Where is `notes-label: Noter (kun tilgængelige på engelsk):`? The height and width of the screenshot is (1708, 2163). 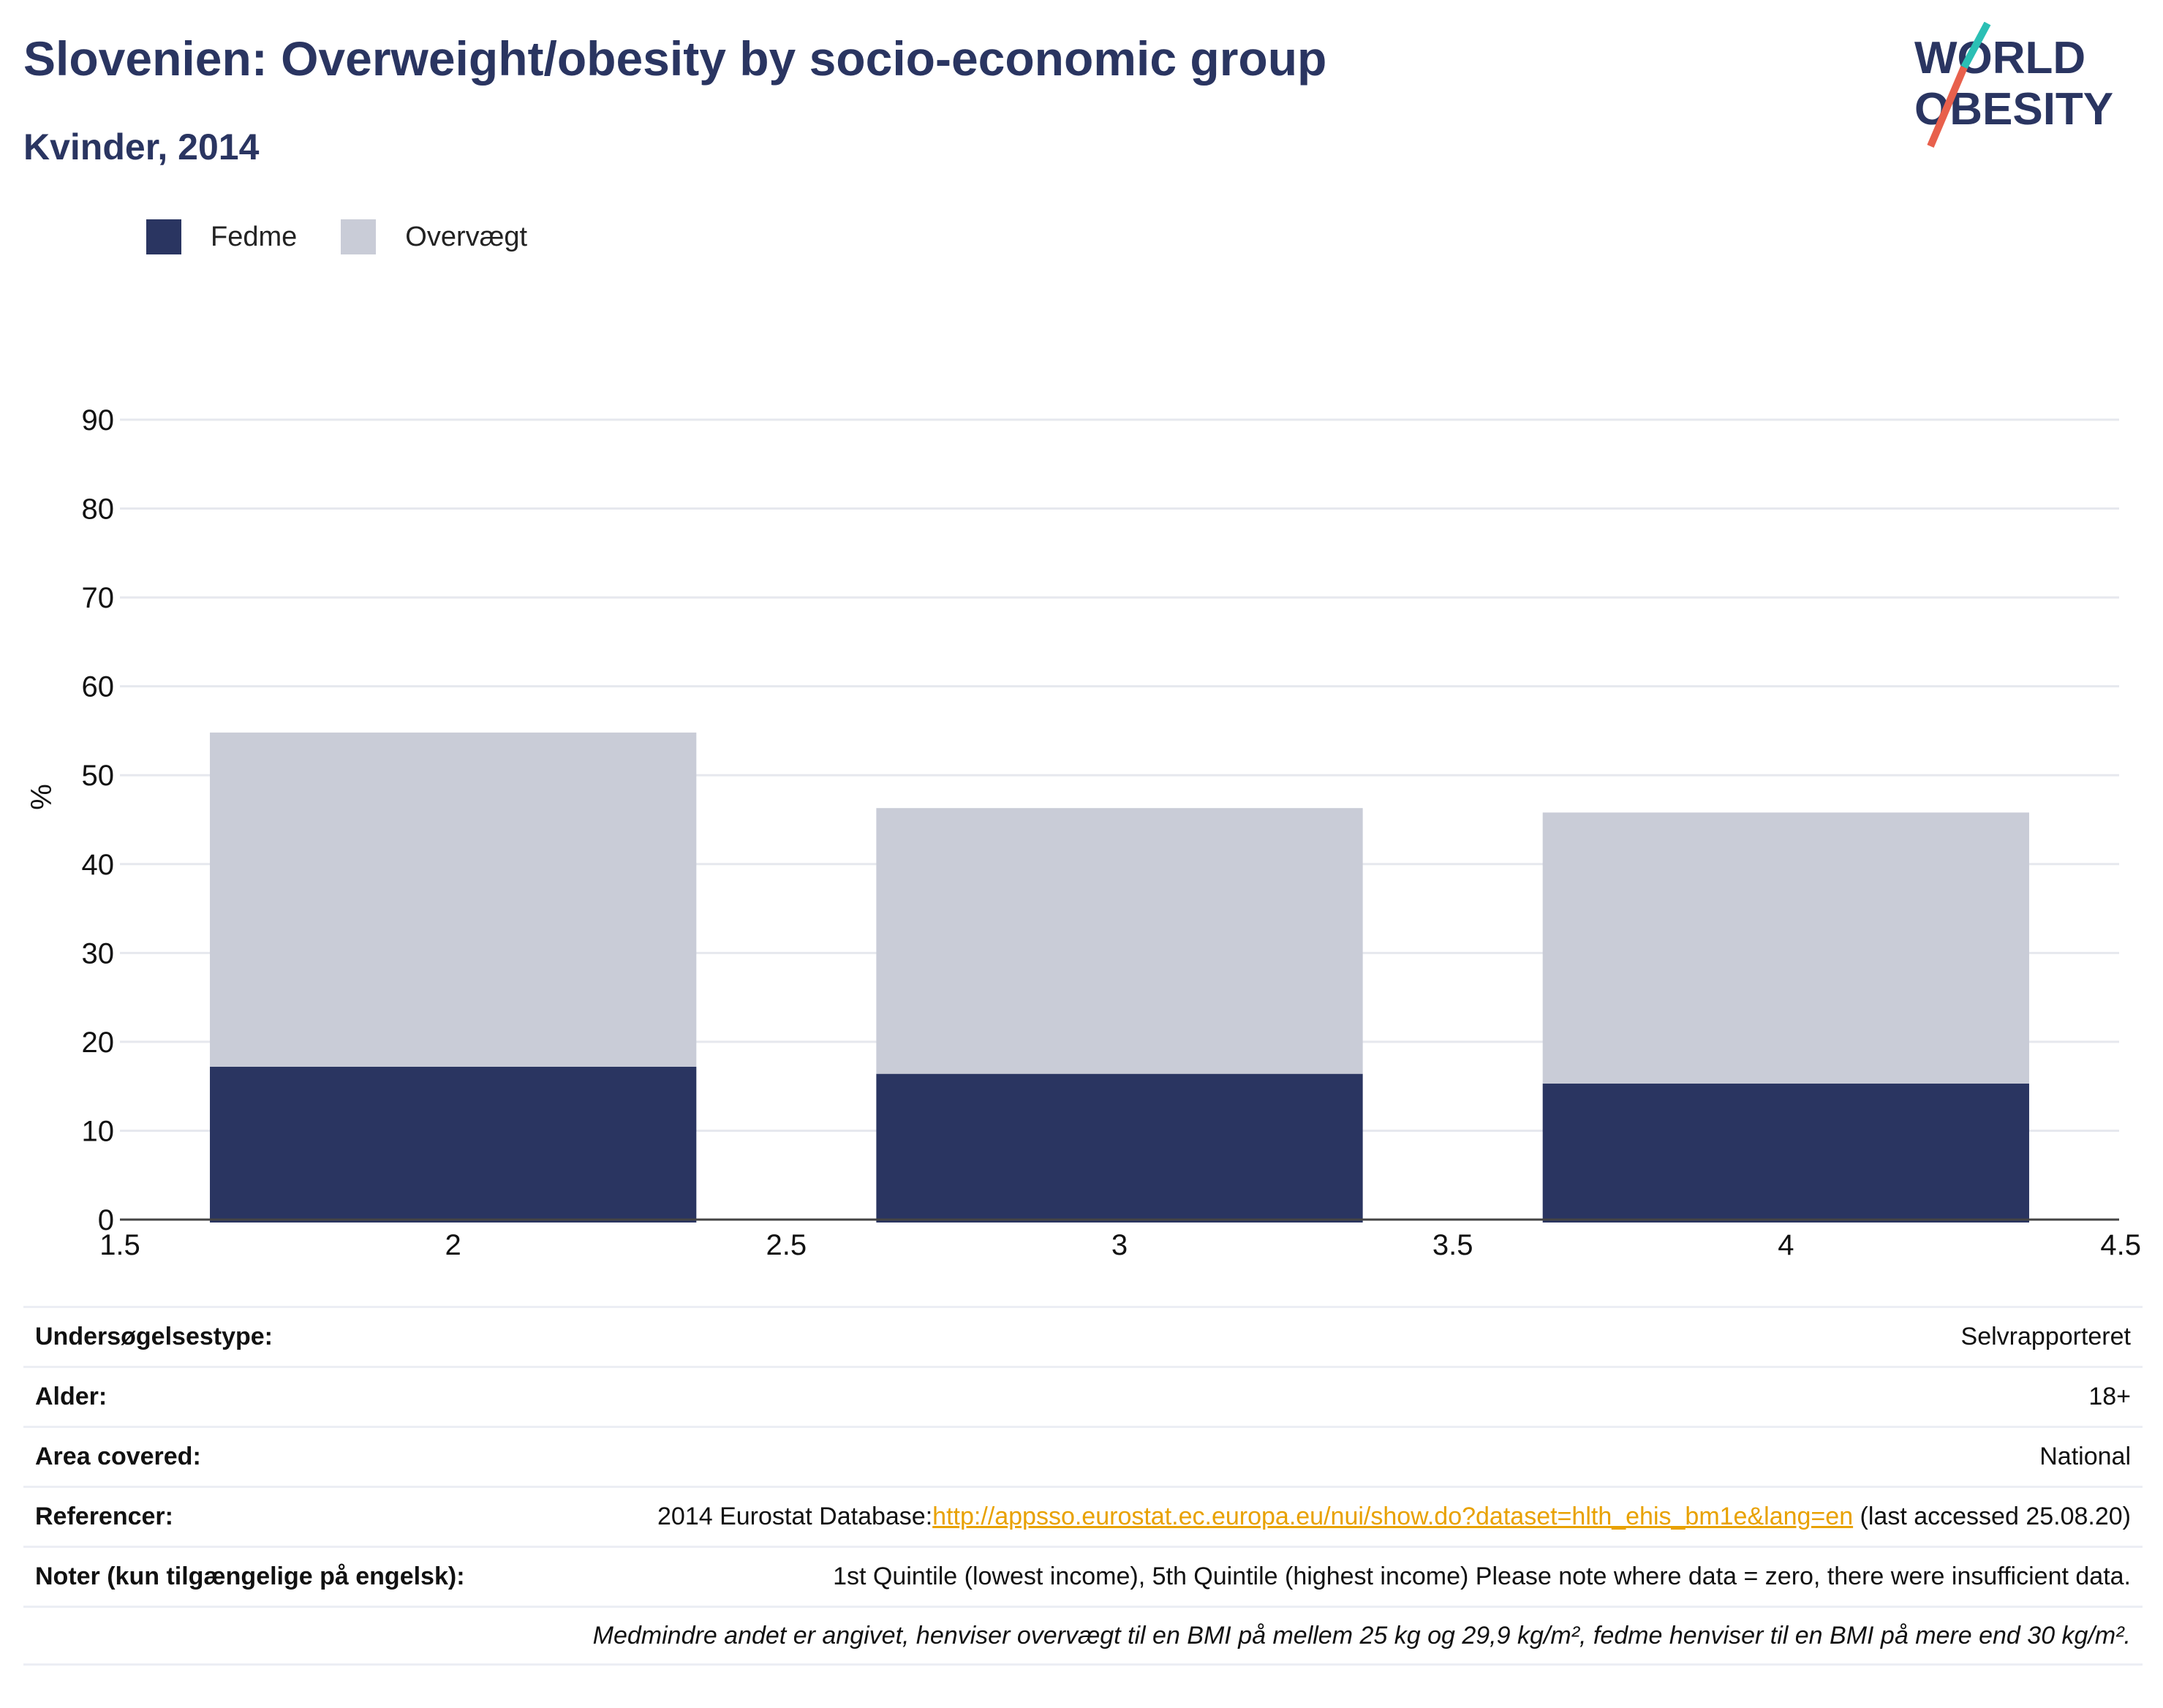 notes-label: Noter (kun tilgængelige på engelsk): is located at coordinates (250, 1576).